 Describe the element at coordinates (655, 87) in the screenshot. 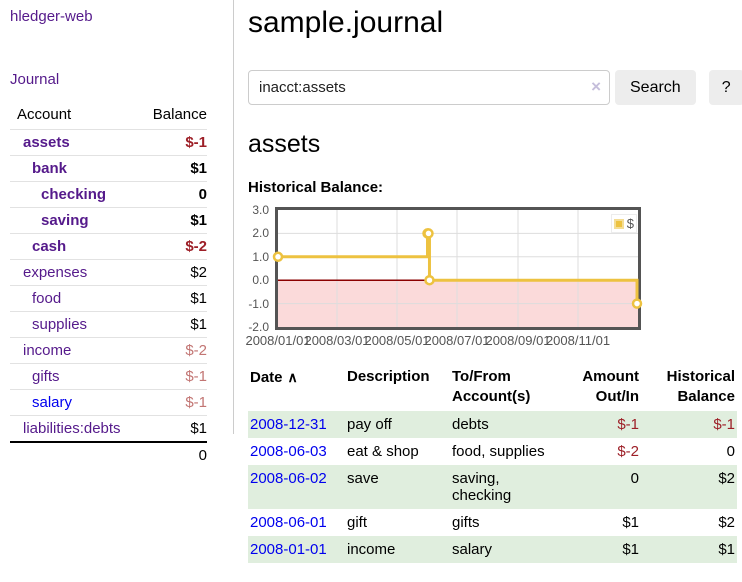

I see `search-button: Search` at that location.